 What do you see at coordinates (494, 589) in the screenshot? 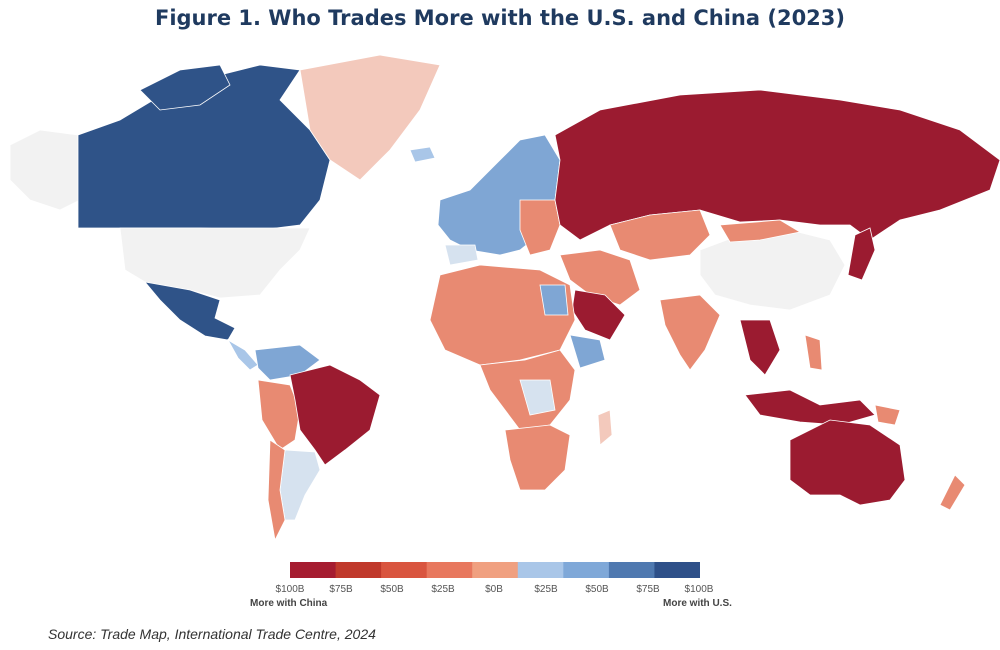
I see `legend-tick: $0B` at bounding box center [494, 589].